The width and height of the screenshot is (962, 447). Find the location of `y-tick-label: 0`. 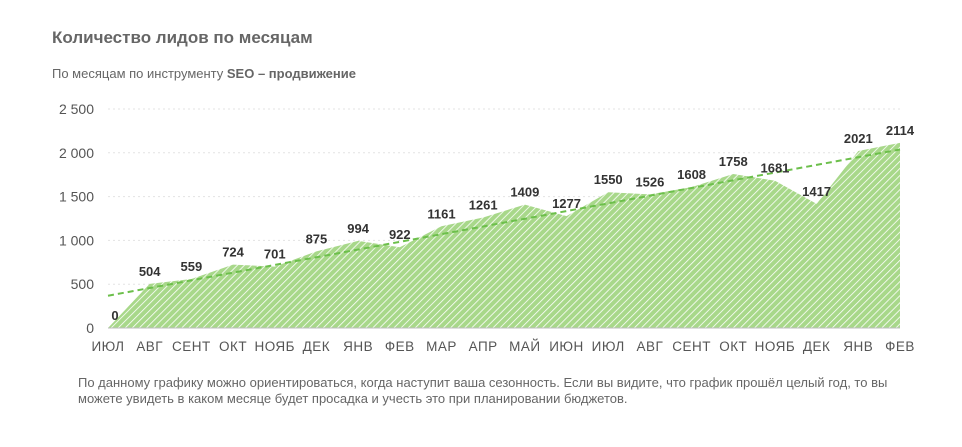

y-tick-label: 0 is located at coordinates (90, 328).